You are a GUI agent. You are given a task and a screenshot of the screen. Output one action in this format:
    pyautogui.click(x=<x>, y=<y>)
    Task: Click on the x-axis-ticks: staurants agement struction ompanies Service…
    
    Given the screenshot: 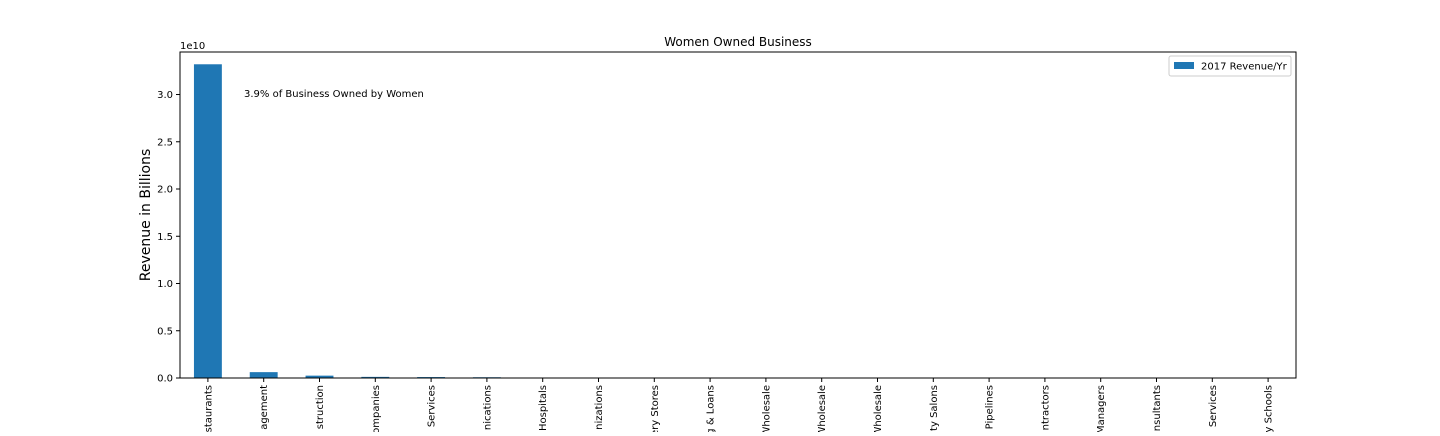 What is the action you would take?
    pyautogui.click(x=738, y=405)
    